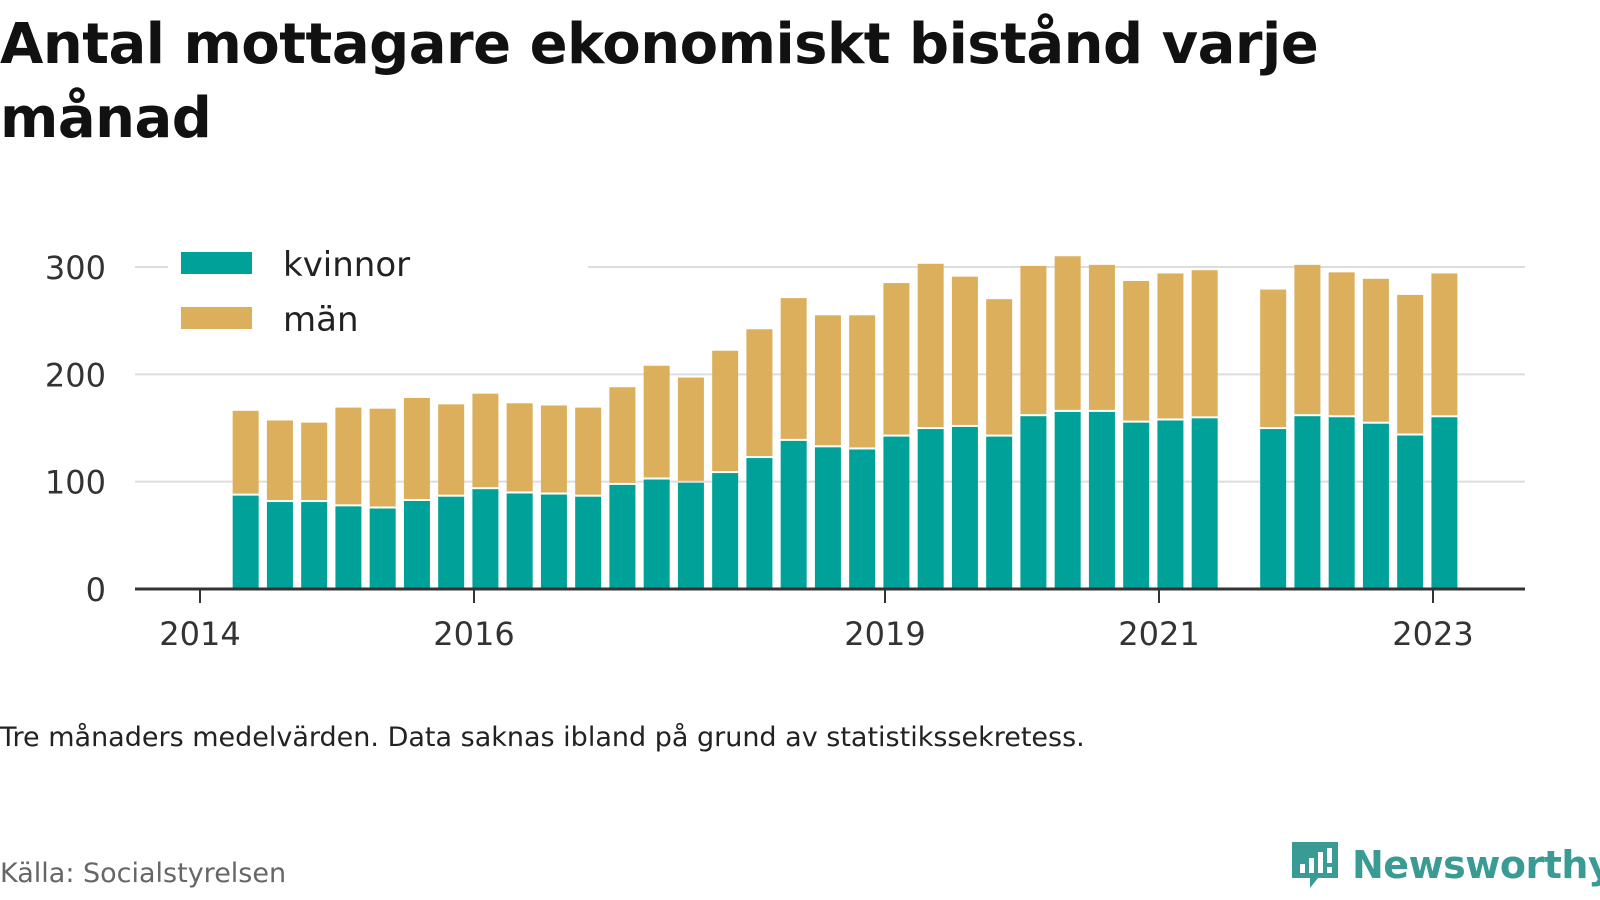 This screenshot has width=1600, height=900. What do you see at coordinates (1476, 865) in the screenshot?
I see `brand-name: Newsworthy` at bounding box center [1476, 865].